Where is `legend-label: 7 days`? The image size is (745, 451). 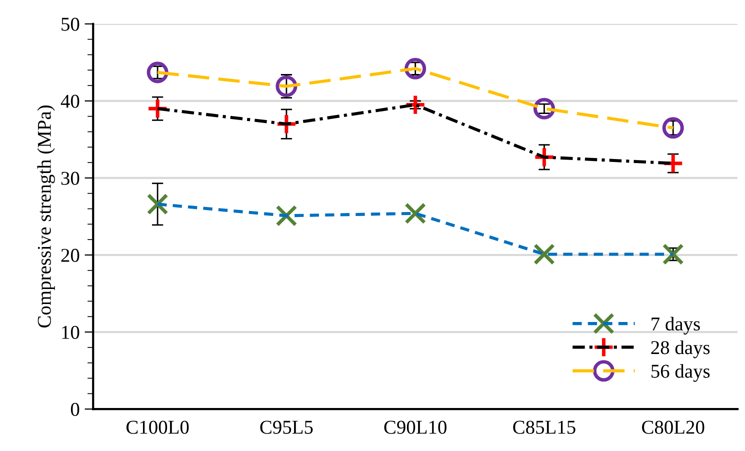 legend-label: 7 days is located at coordinates (676, 325).